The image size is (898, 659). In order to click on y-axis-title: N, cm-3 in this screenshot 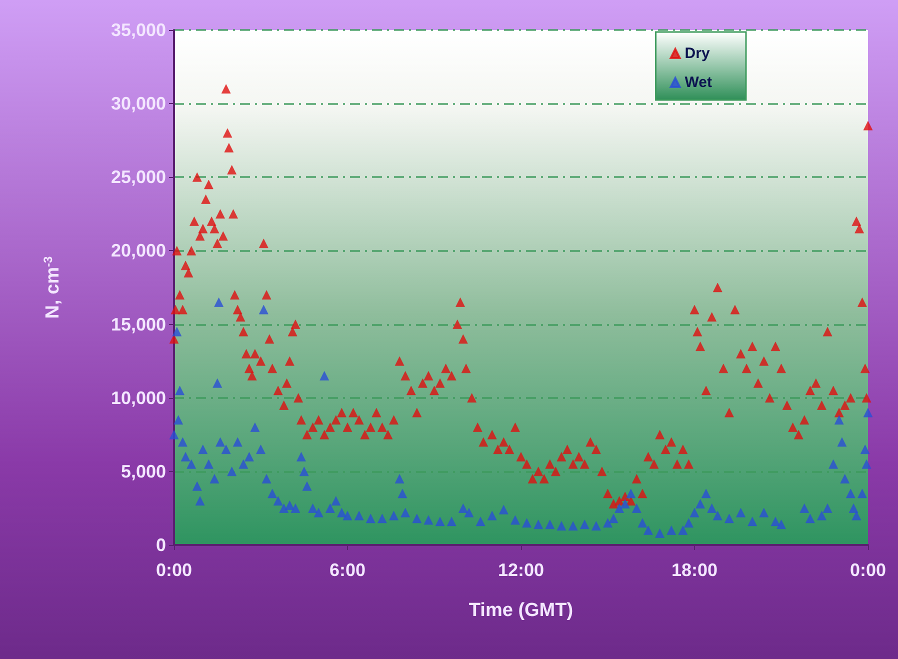, I will do `click(52, 287)`.